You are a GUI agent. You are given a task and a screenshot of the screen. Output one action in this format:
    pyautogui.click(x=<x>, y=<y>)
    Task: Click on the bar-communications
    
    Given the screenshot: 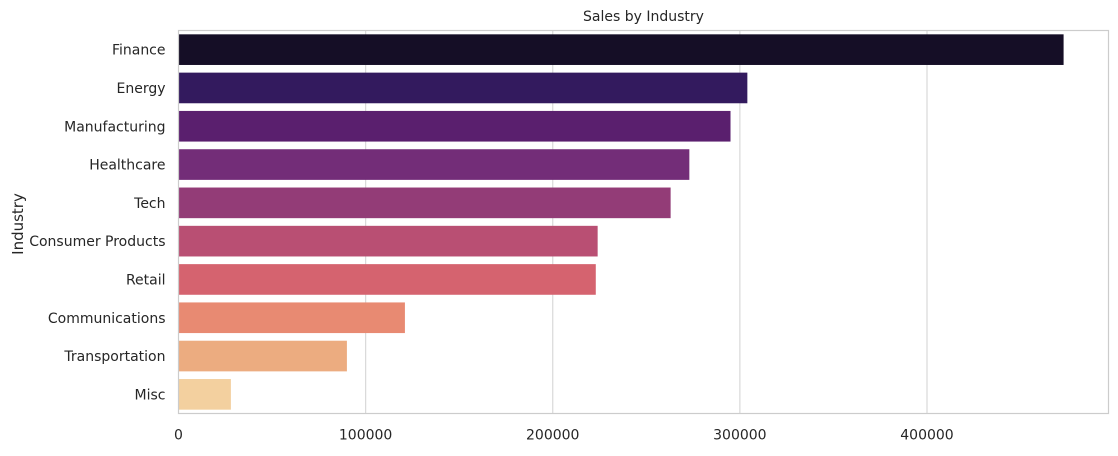 What is the action you would take?
    pyautogui.click(x=291, y=318)
    